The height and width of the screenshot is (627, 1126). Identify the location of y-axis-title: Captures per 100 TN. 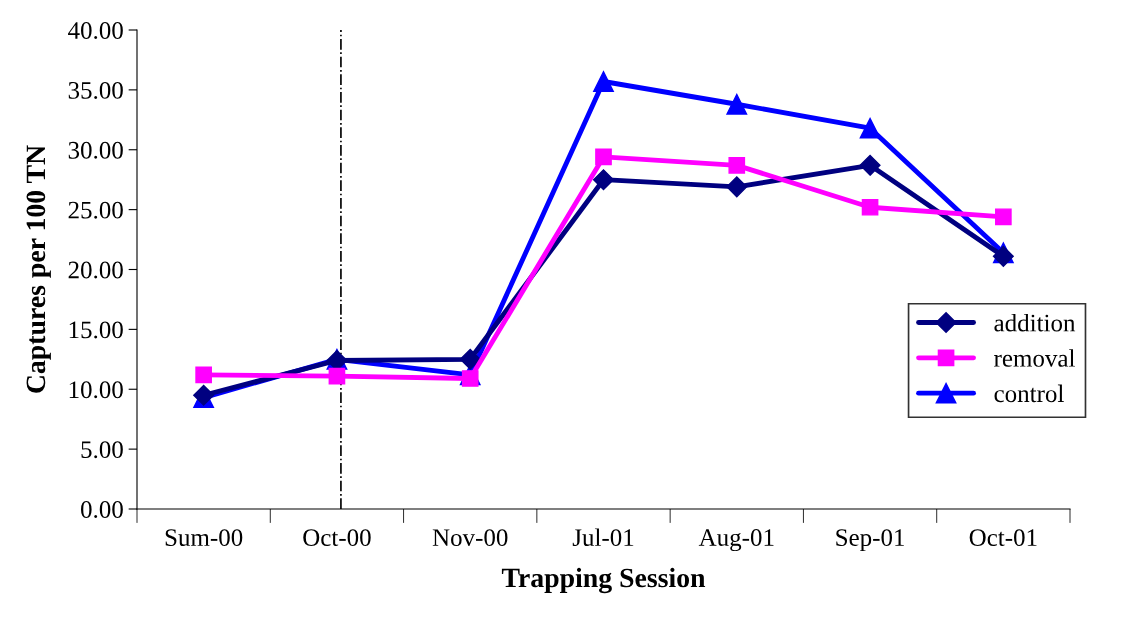
(38, 269).